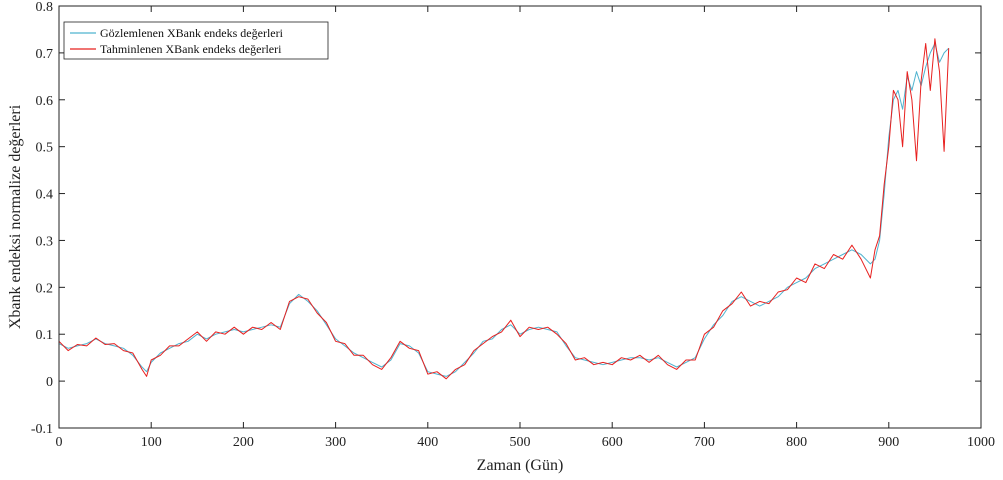 The image size is (1003, 480). I want to click on y-tick-label: 0.4, so click(45, 195).